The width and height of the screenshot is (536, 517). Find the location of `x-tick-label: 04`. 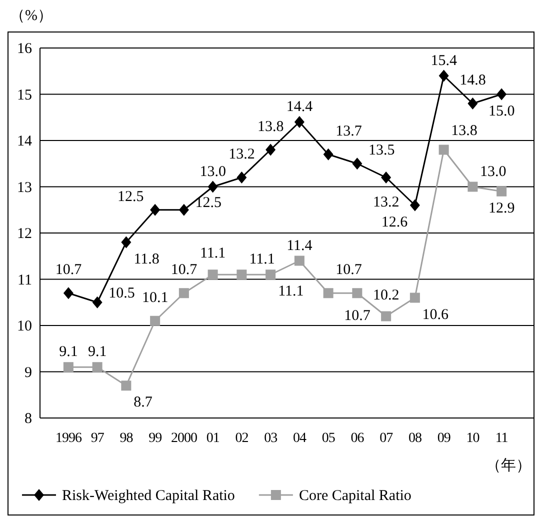

x-tick-label: 04 is located at coordinates (299, 438).